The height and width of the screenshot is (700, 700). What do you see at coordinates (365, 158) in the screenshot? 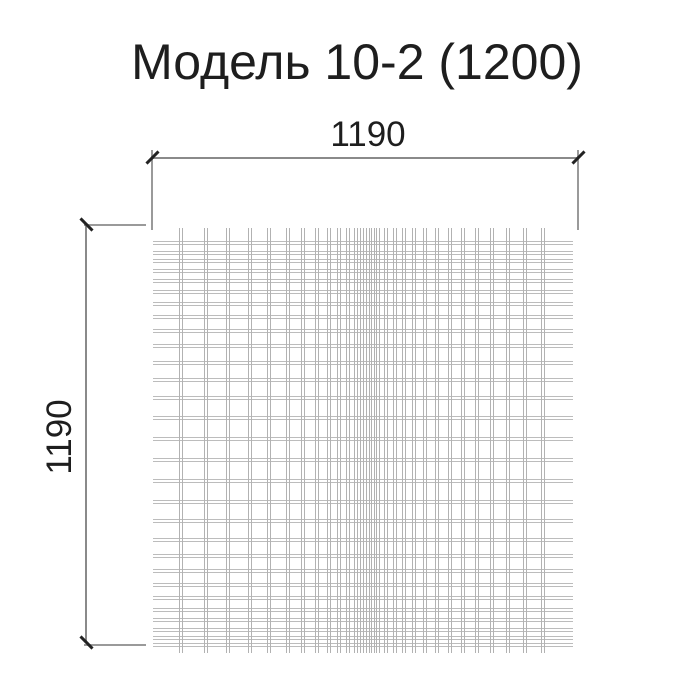
I see `top-dimension-line` at bounding box center [365, 158].